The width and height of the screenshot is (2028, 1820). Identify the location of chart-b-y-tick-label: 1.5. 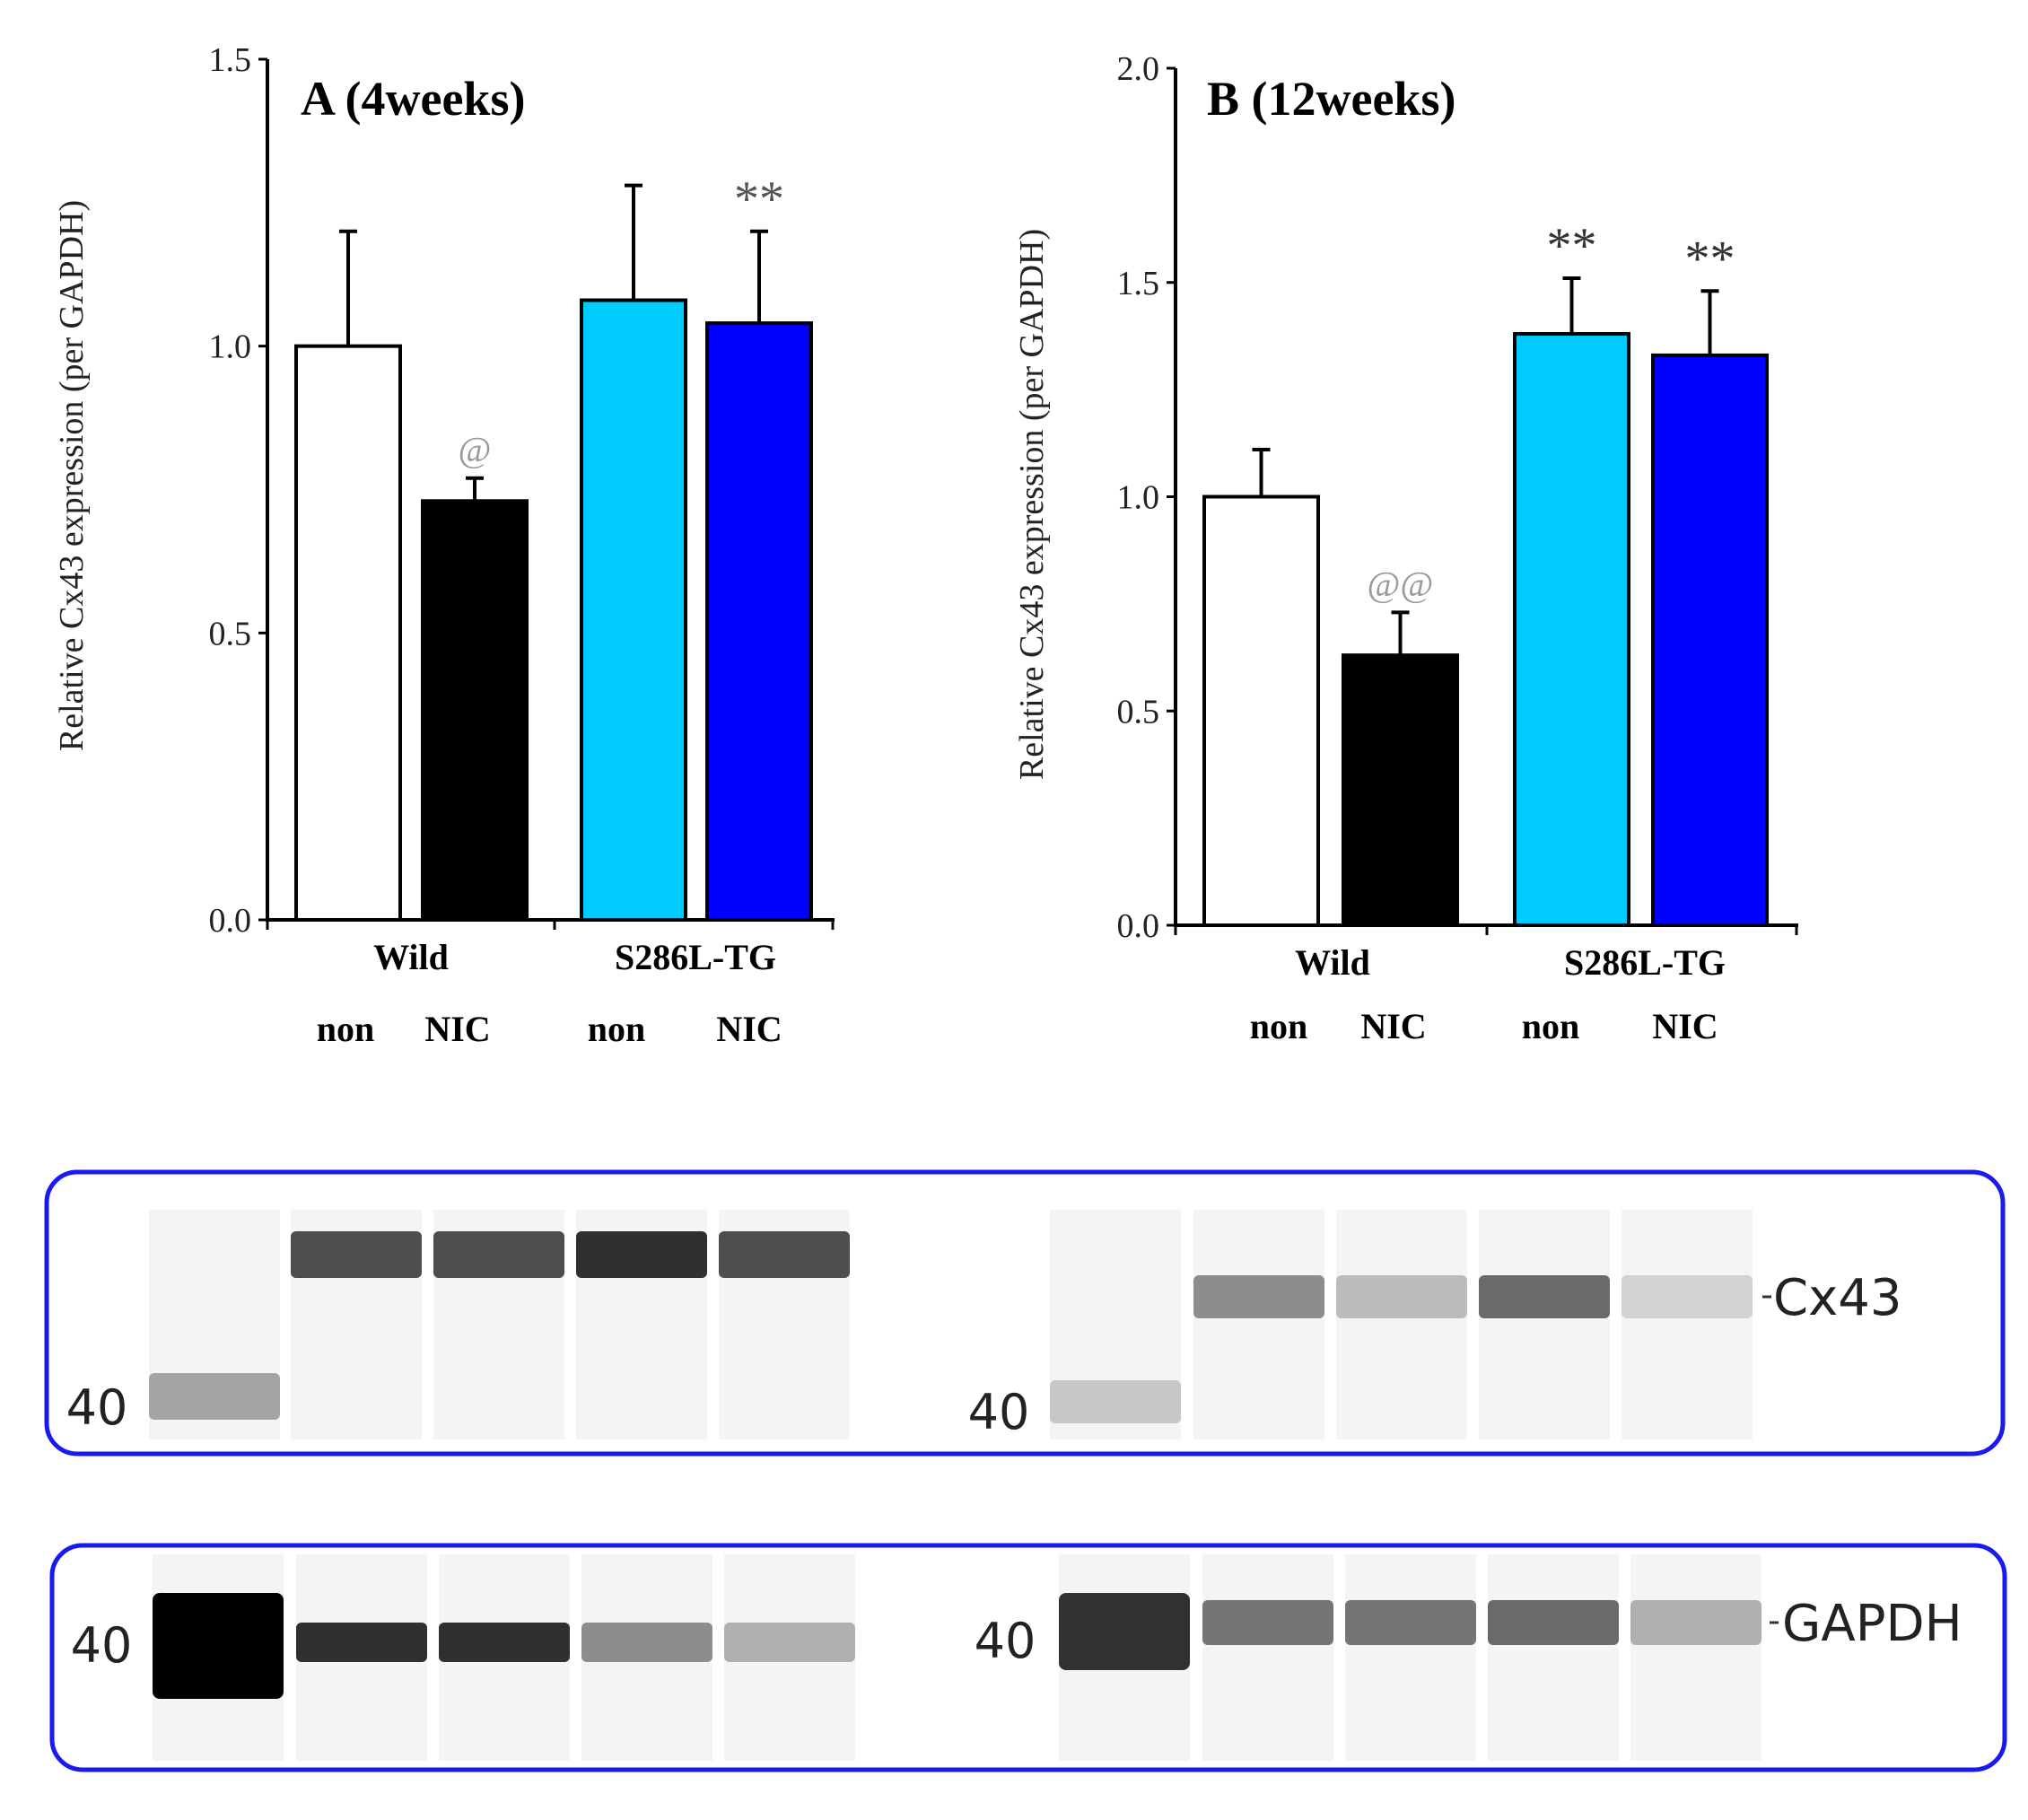
(1138, 284).